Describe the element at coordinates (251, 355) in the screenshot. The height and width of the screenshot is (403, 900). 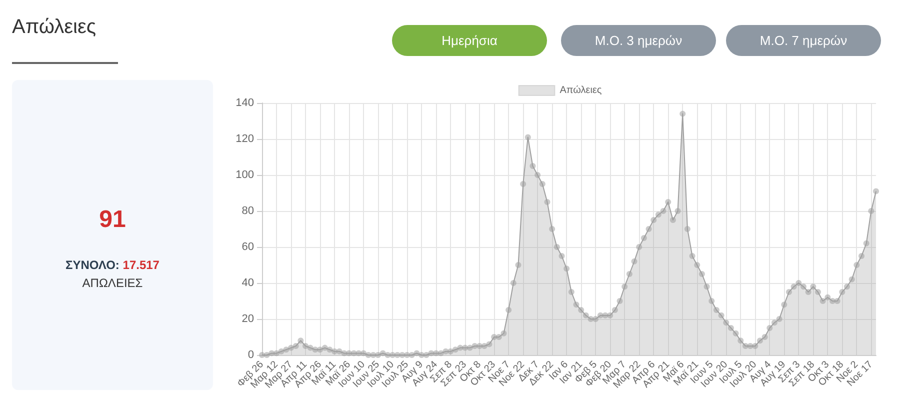
I see `y-tick-label: 0` at that location.